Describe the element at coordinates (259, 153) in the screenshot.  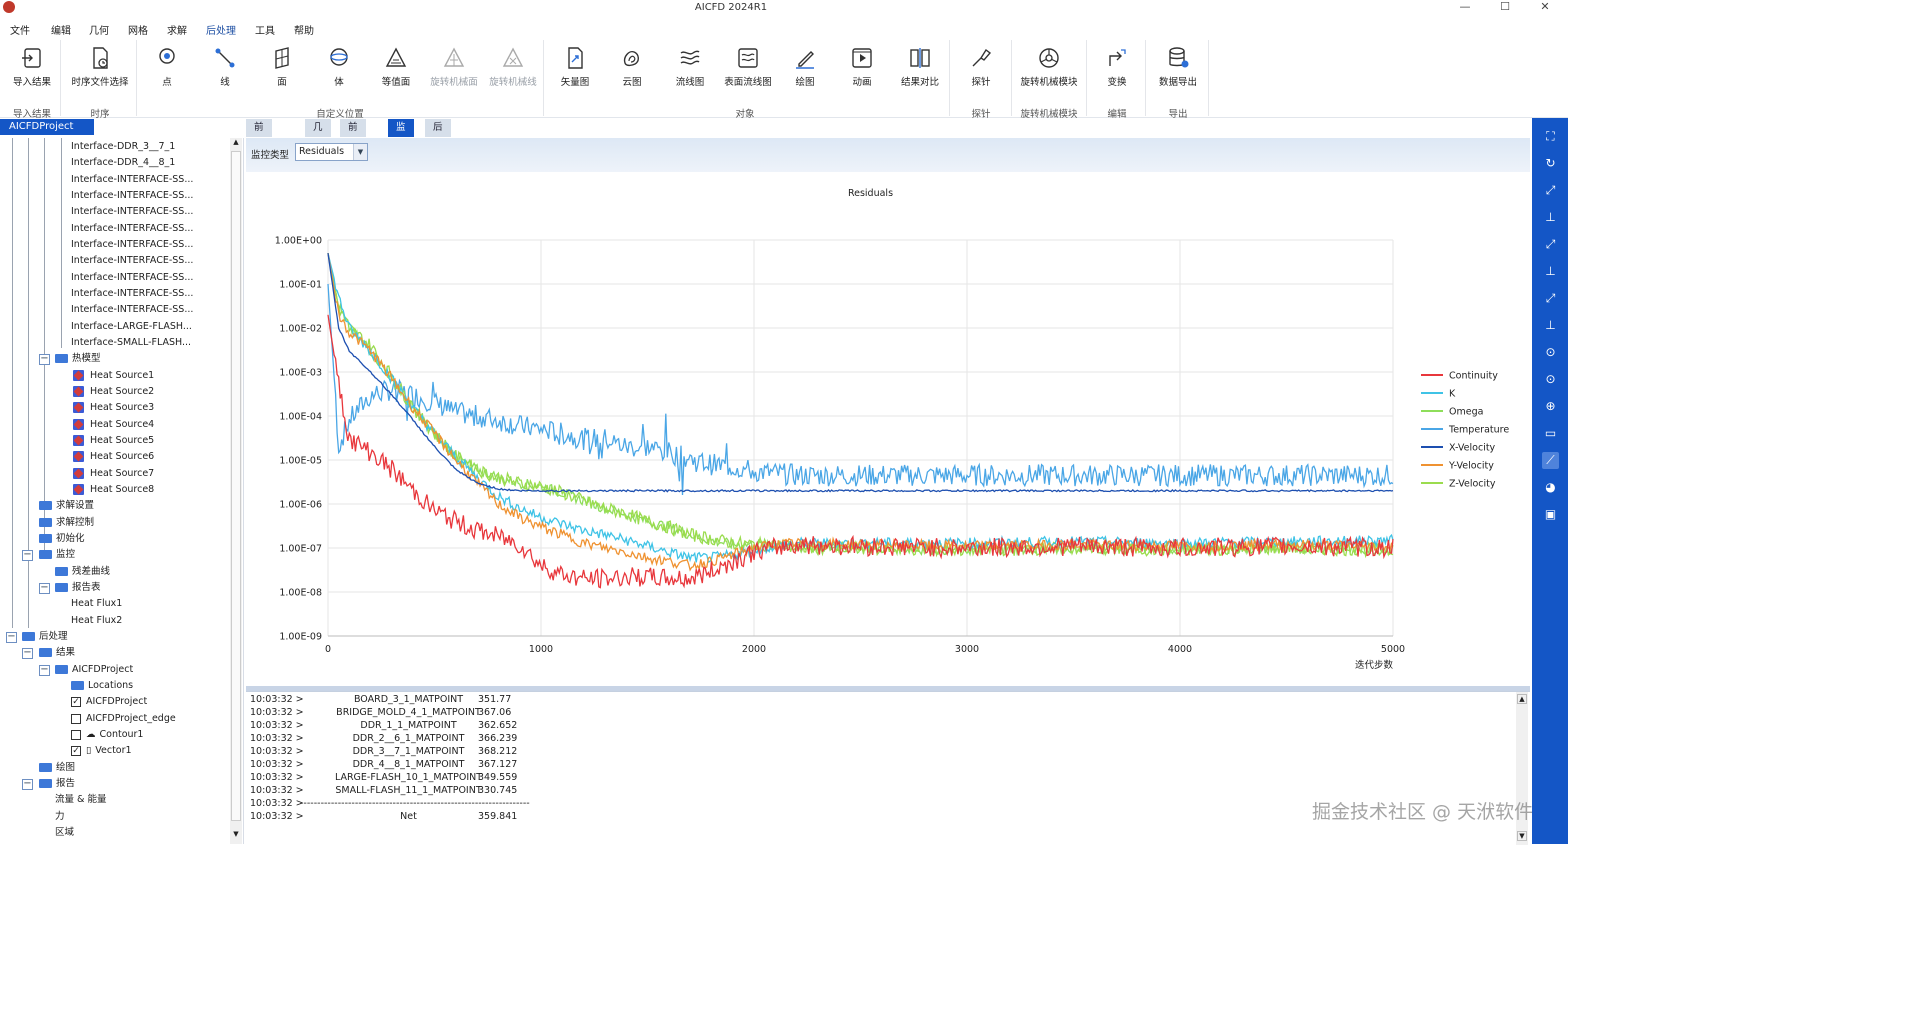
I see `tab-pre-preprocess: 前前处理` at that location.